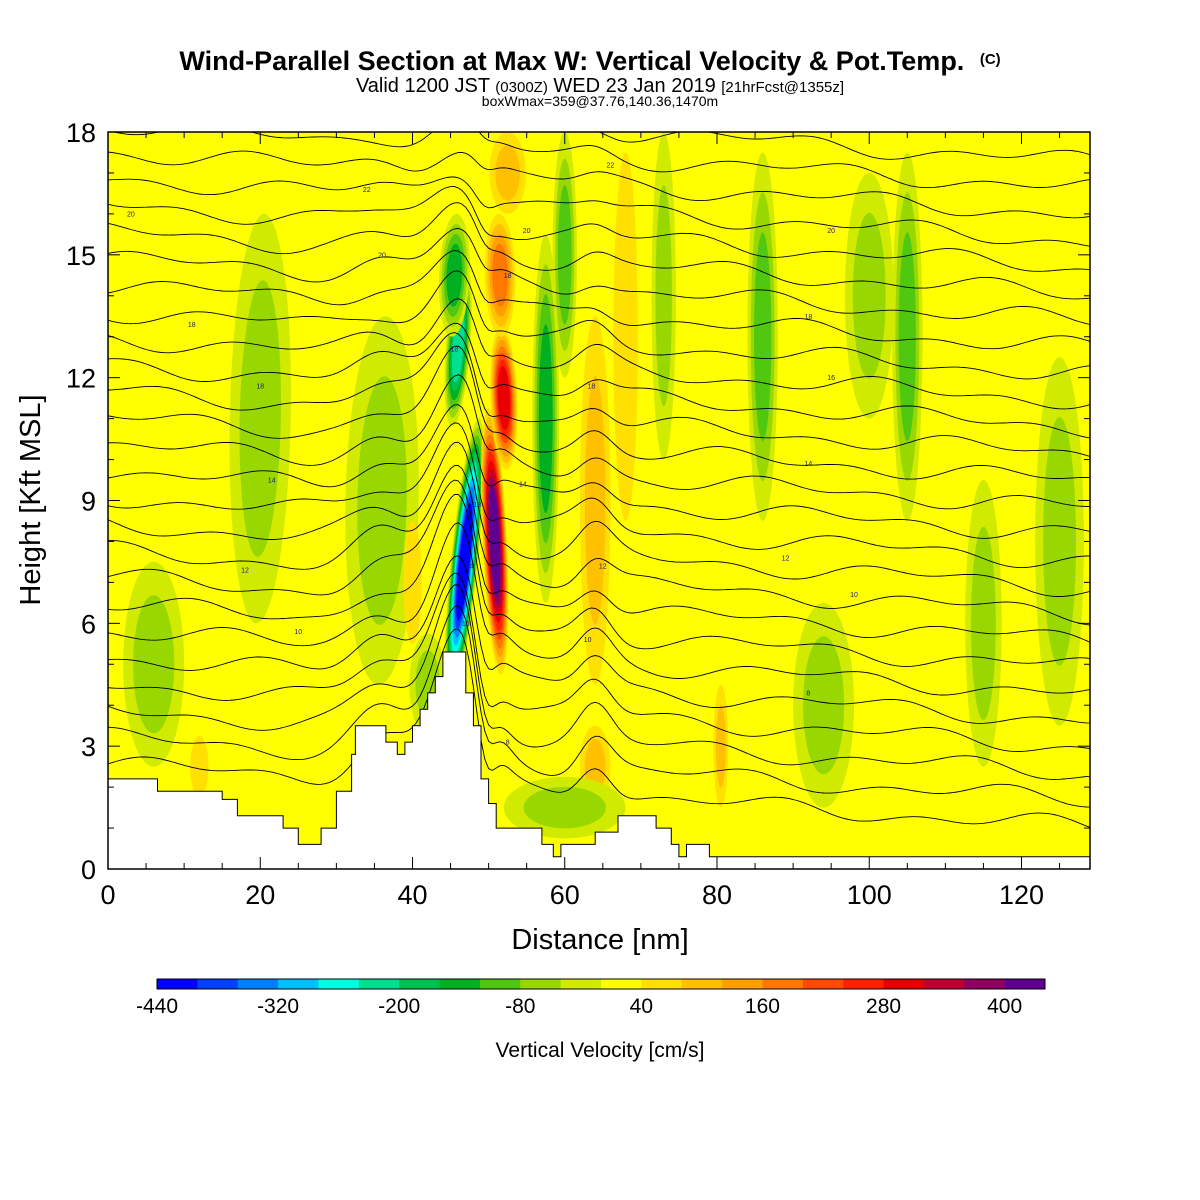  Describe the element at coordinates (717, 895) in the screenshot. I see `x-tick-label: 80` at that location.